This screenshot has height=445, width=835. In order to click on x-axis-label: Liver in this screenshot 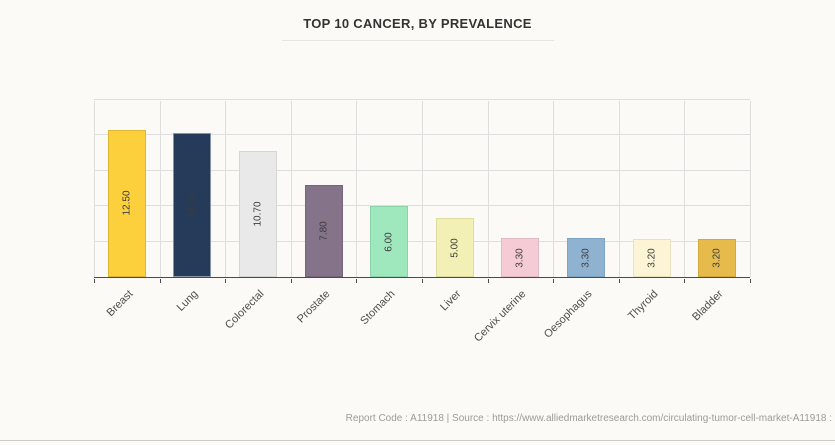, I will do `click(450, 301)`.